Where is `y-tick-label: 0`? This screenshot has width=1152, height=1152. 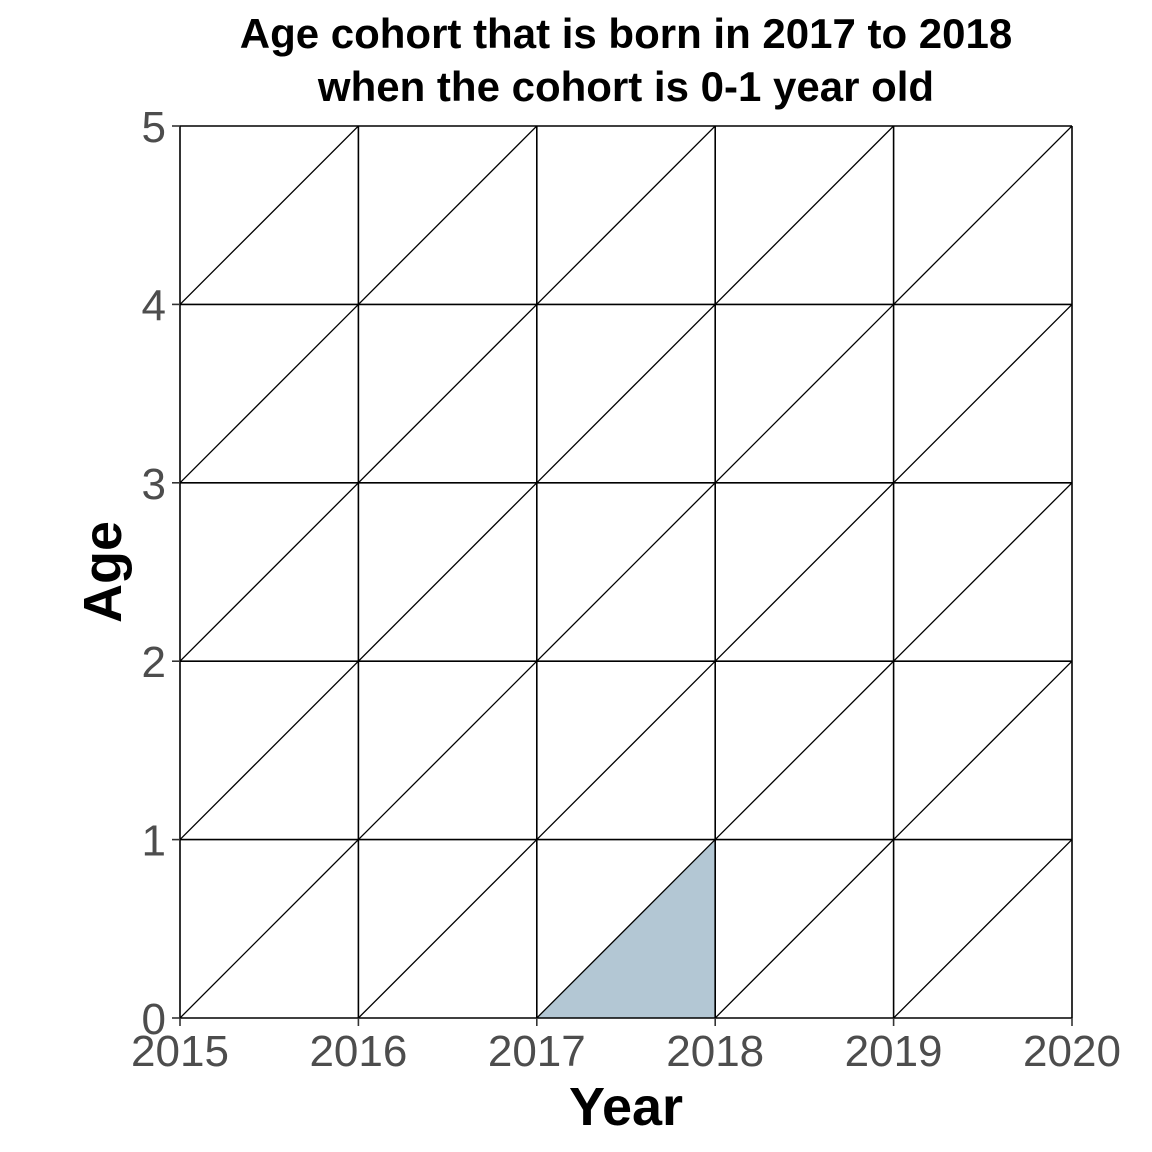 y-tick-label: 0 is located at coordinates (154, 1019).